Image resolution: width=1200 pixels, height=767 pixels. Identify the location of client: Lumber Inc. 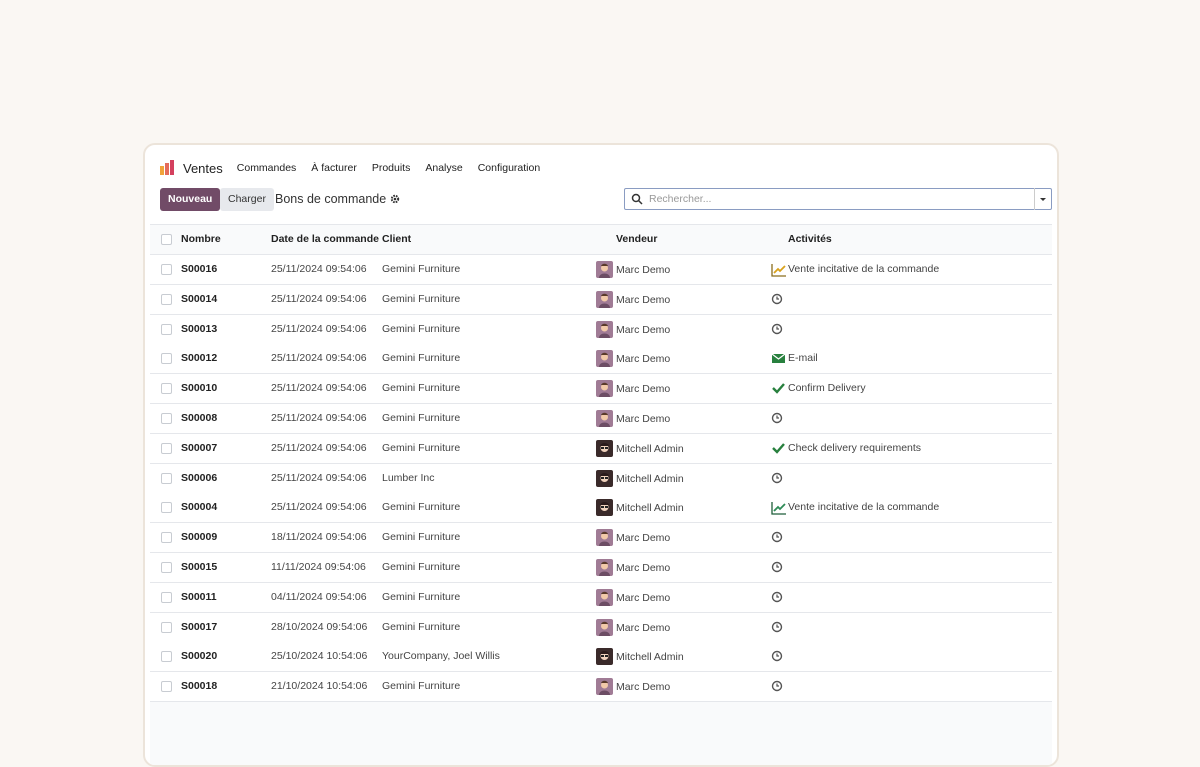
(408, 477).